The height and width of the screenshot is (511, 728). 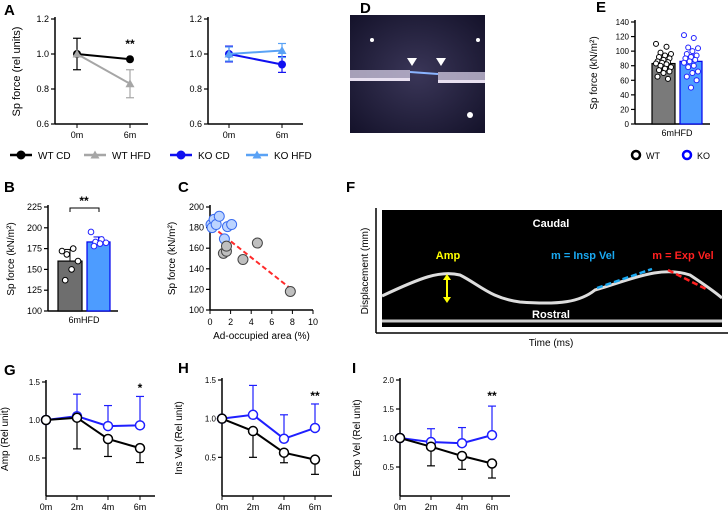 I want to click on y-tick-label: 1.0, so click(x=389, y=438).